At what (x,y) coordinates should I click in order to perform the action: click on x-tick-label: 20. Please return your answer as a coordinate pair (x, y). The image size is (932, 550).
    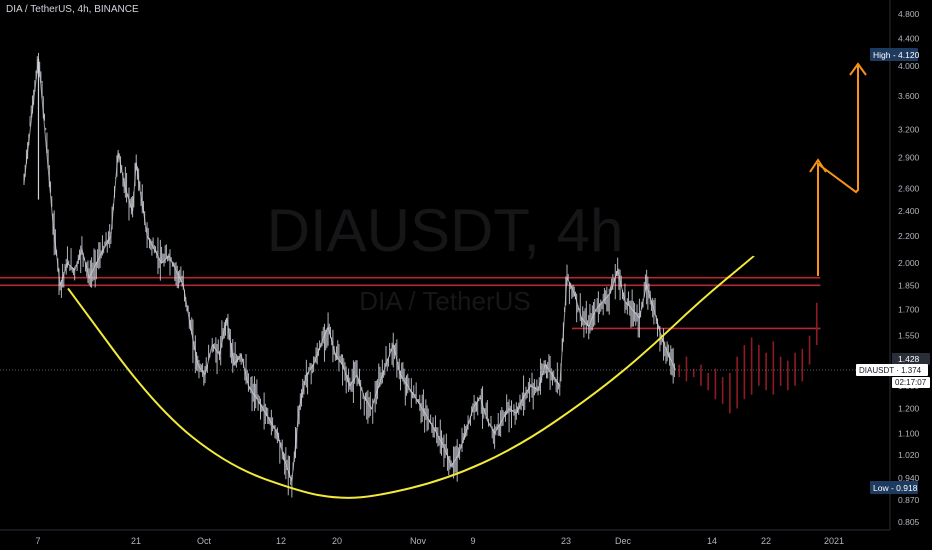
    Looking at the image, I should click on (337, 541).